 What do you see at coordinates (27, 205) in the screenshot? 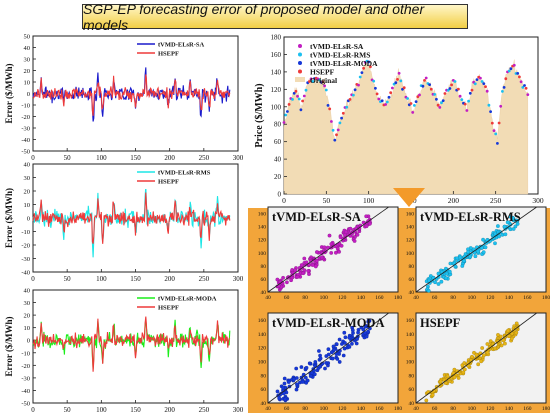
I see `y-tick-label: 10` at bounding box center [27, 205].